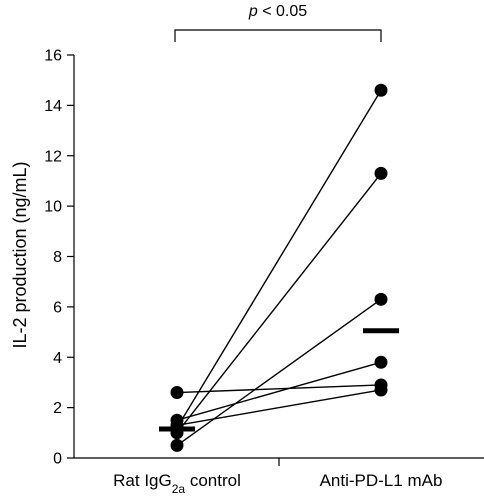 This screenshot has width=484, height=500. Describe the element at coordinates (57, 358) in the screenshot. I see `y-tick-label: 4` at that location.